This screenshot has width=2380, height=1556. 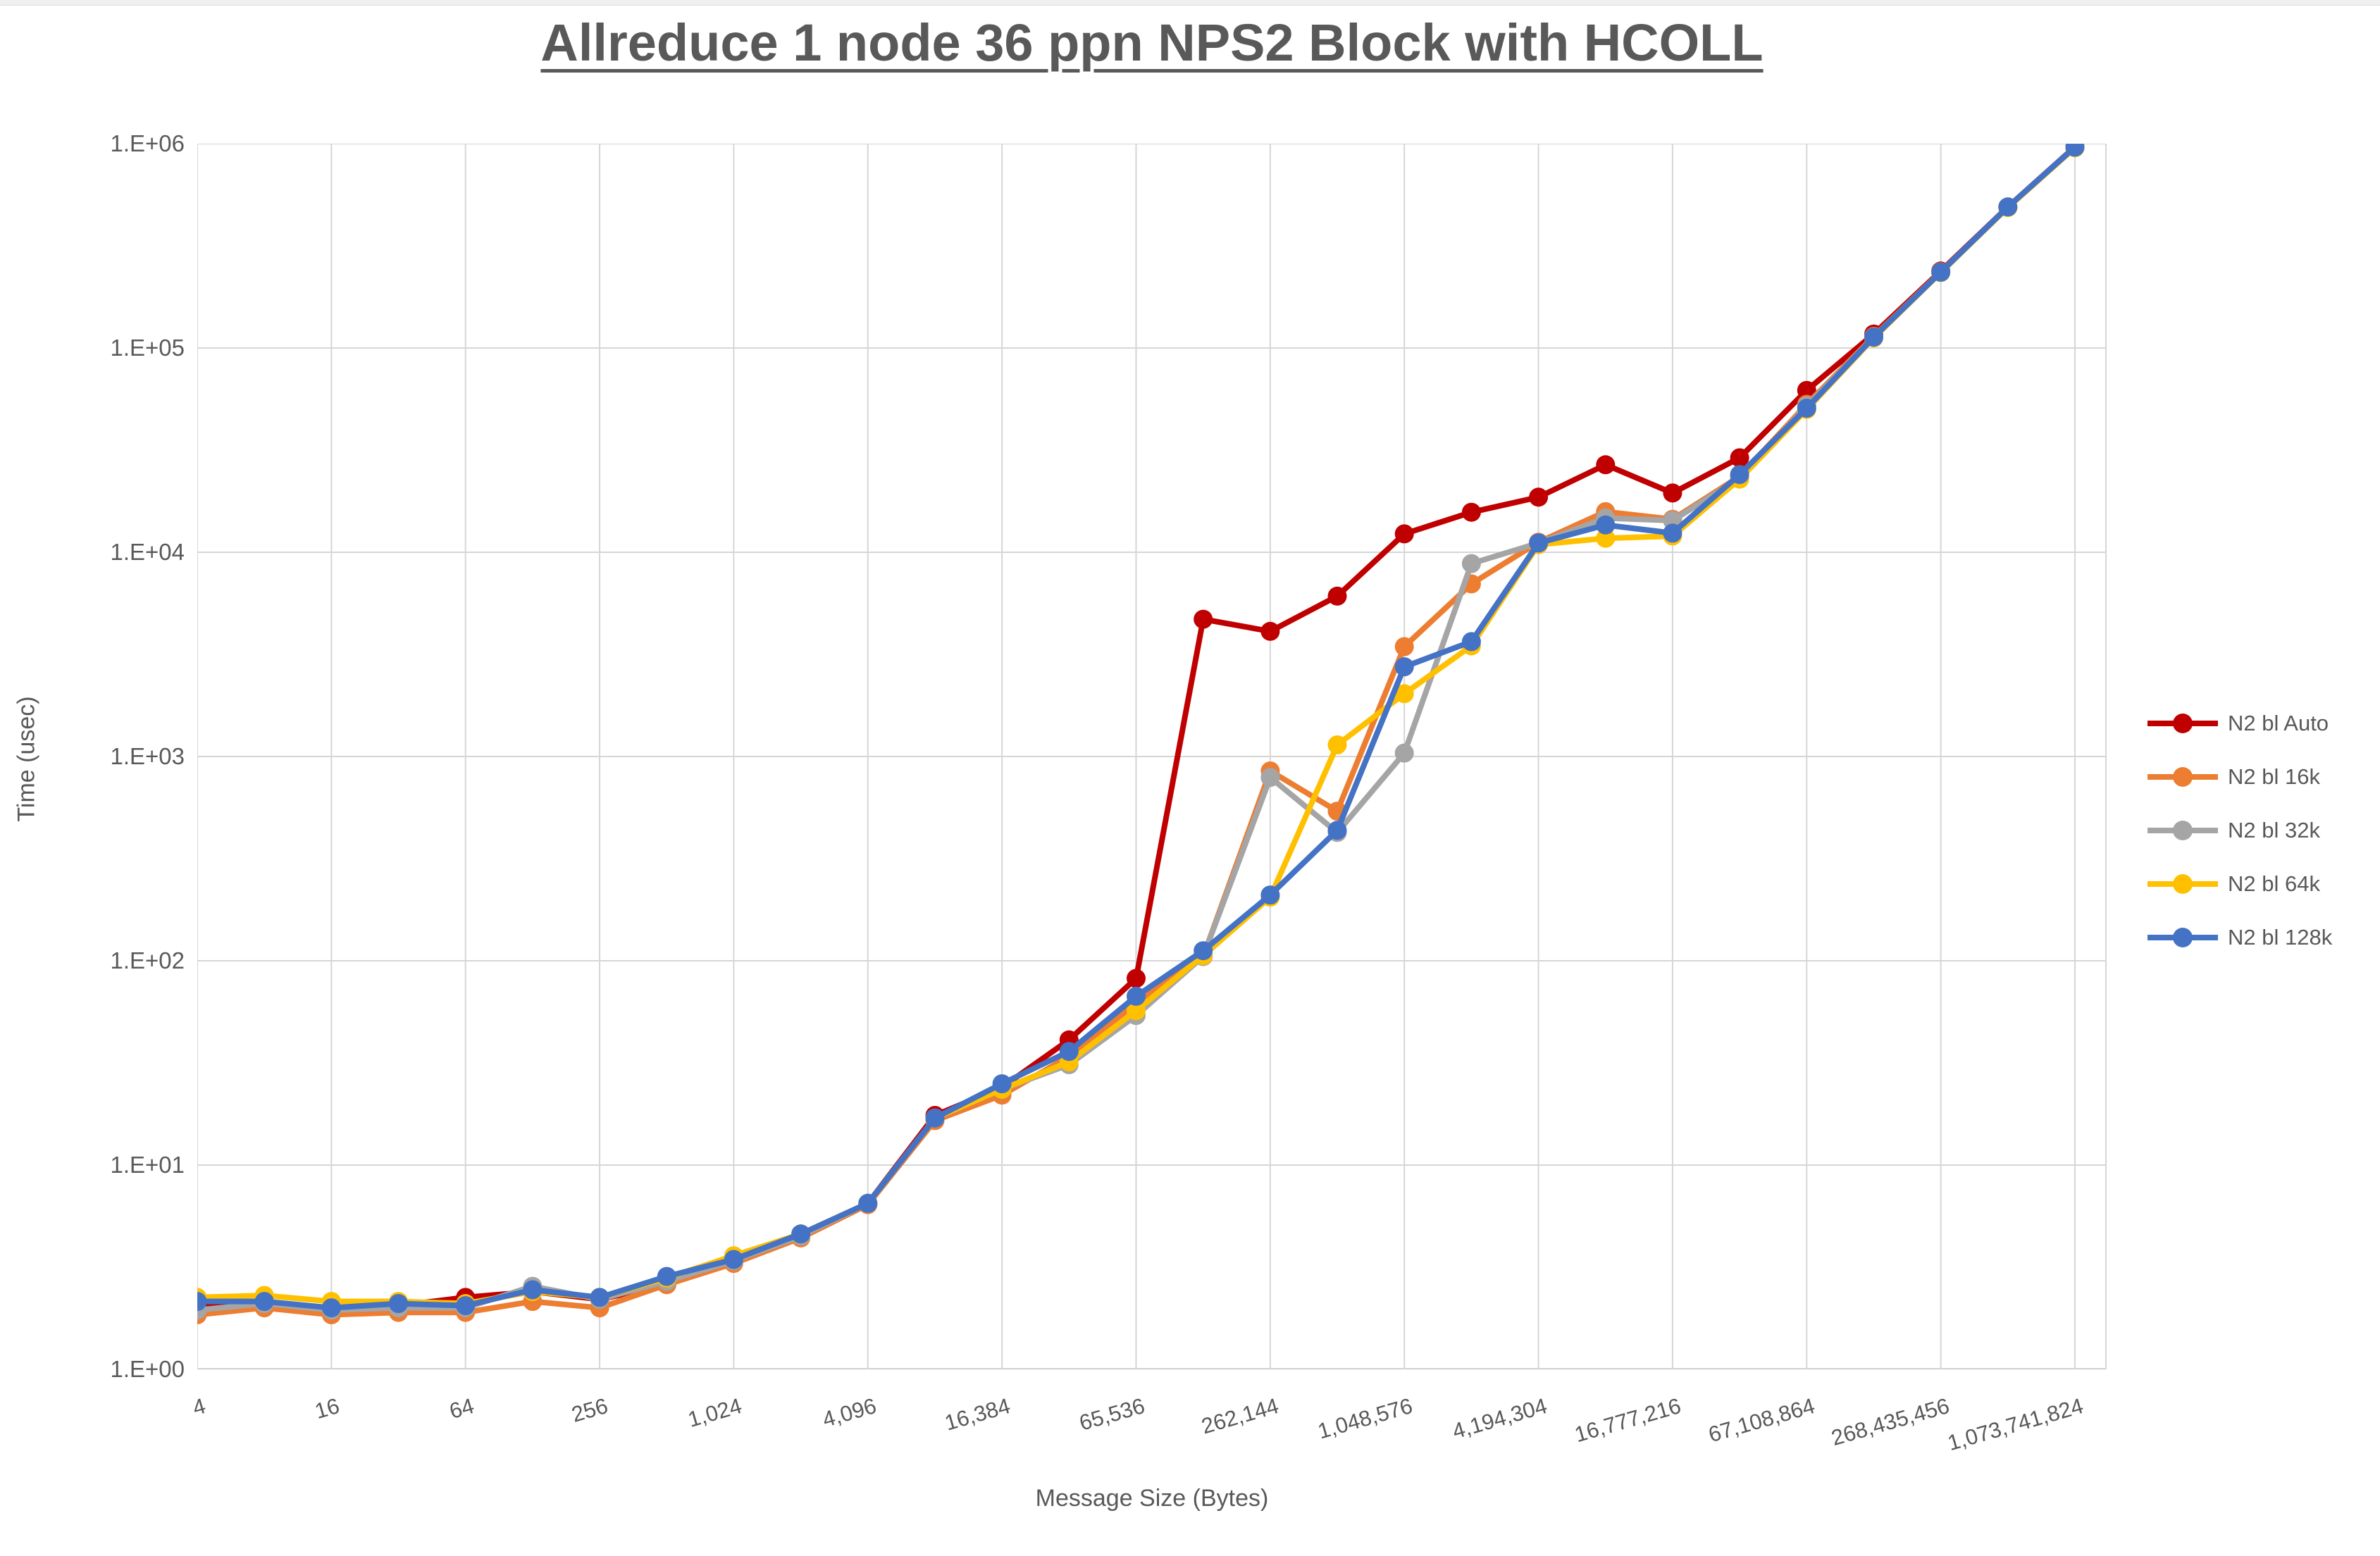 What do you see at coordinates (2274, 883) in the screenshot?
I see `legend-label: N2 bl 64k` at bounding box center [2274, 883].